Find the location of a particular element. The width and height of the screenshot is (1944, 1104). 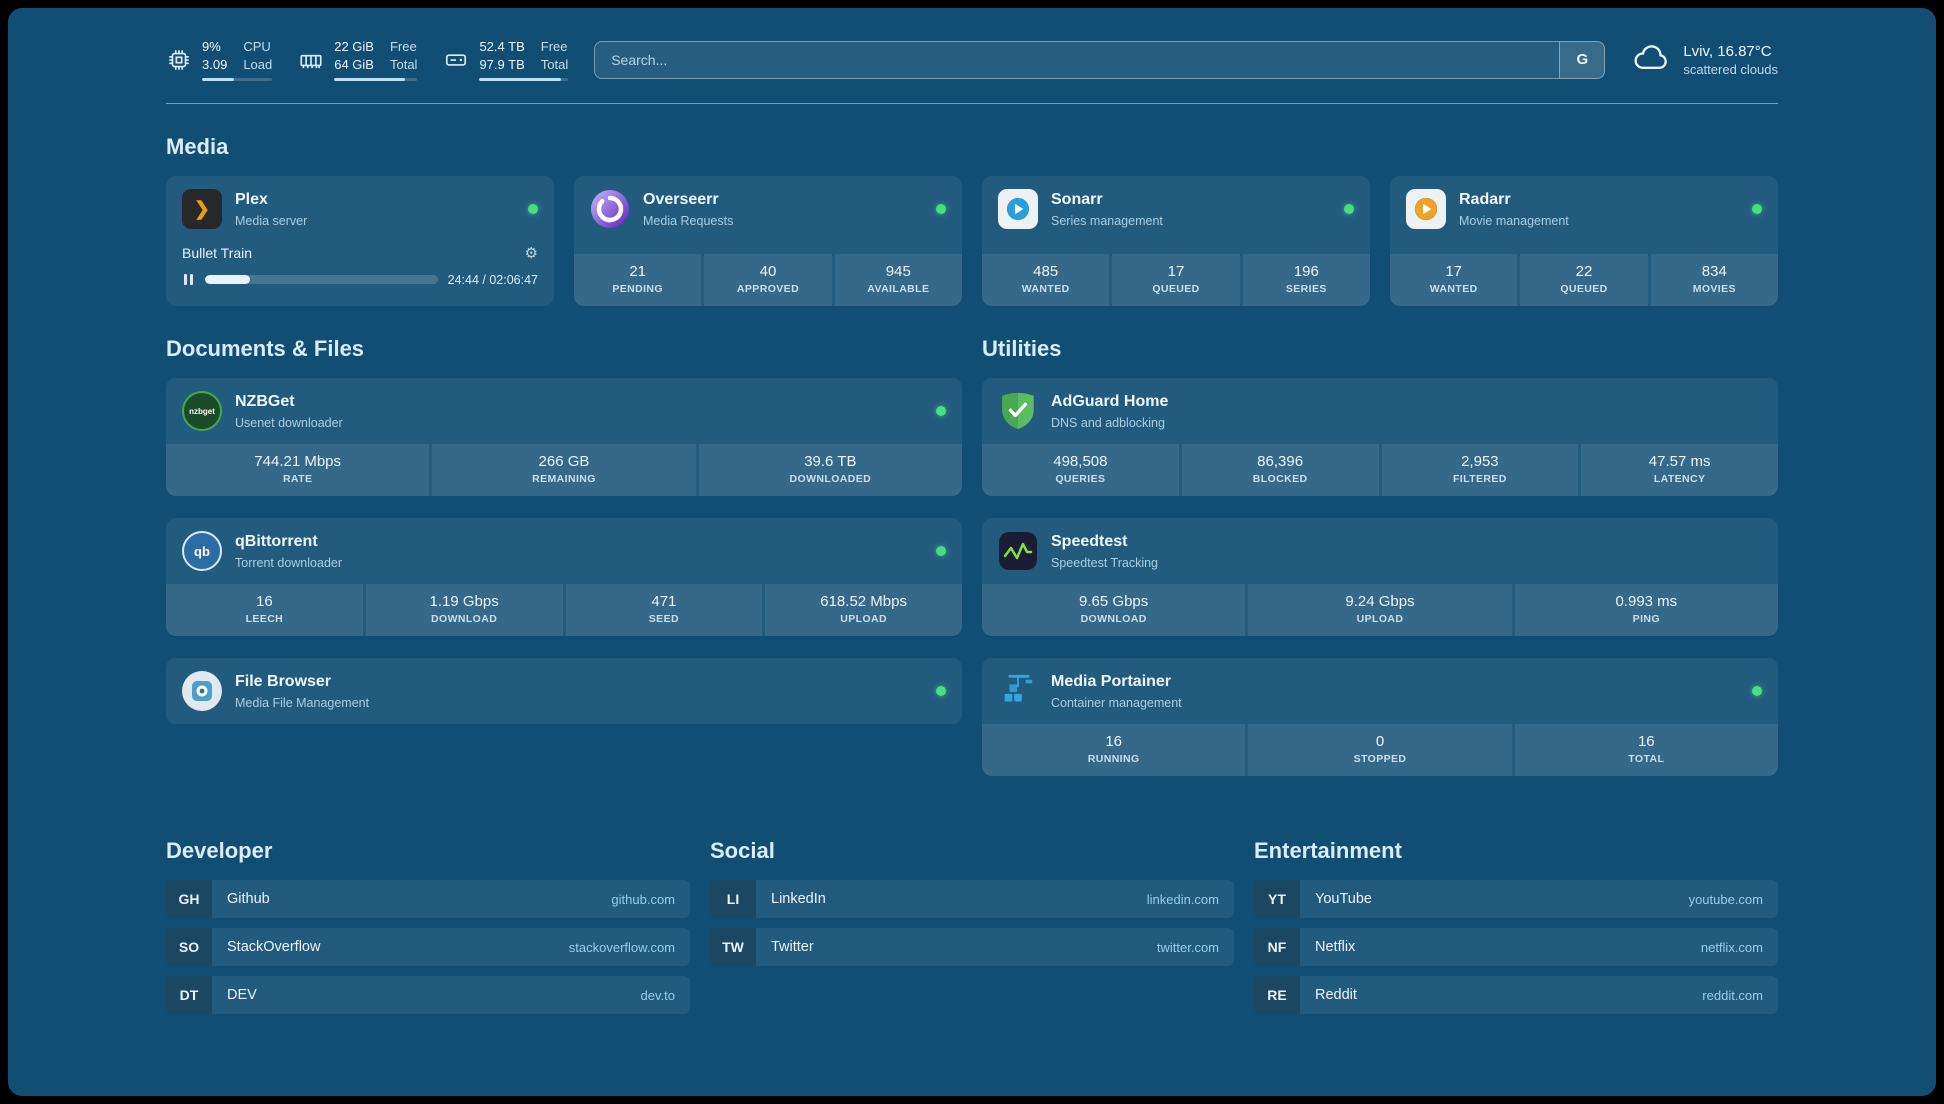

bookmark-abbr: LI is located at coordinates (733, 899).